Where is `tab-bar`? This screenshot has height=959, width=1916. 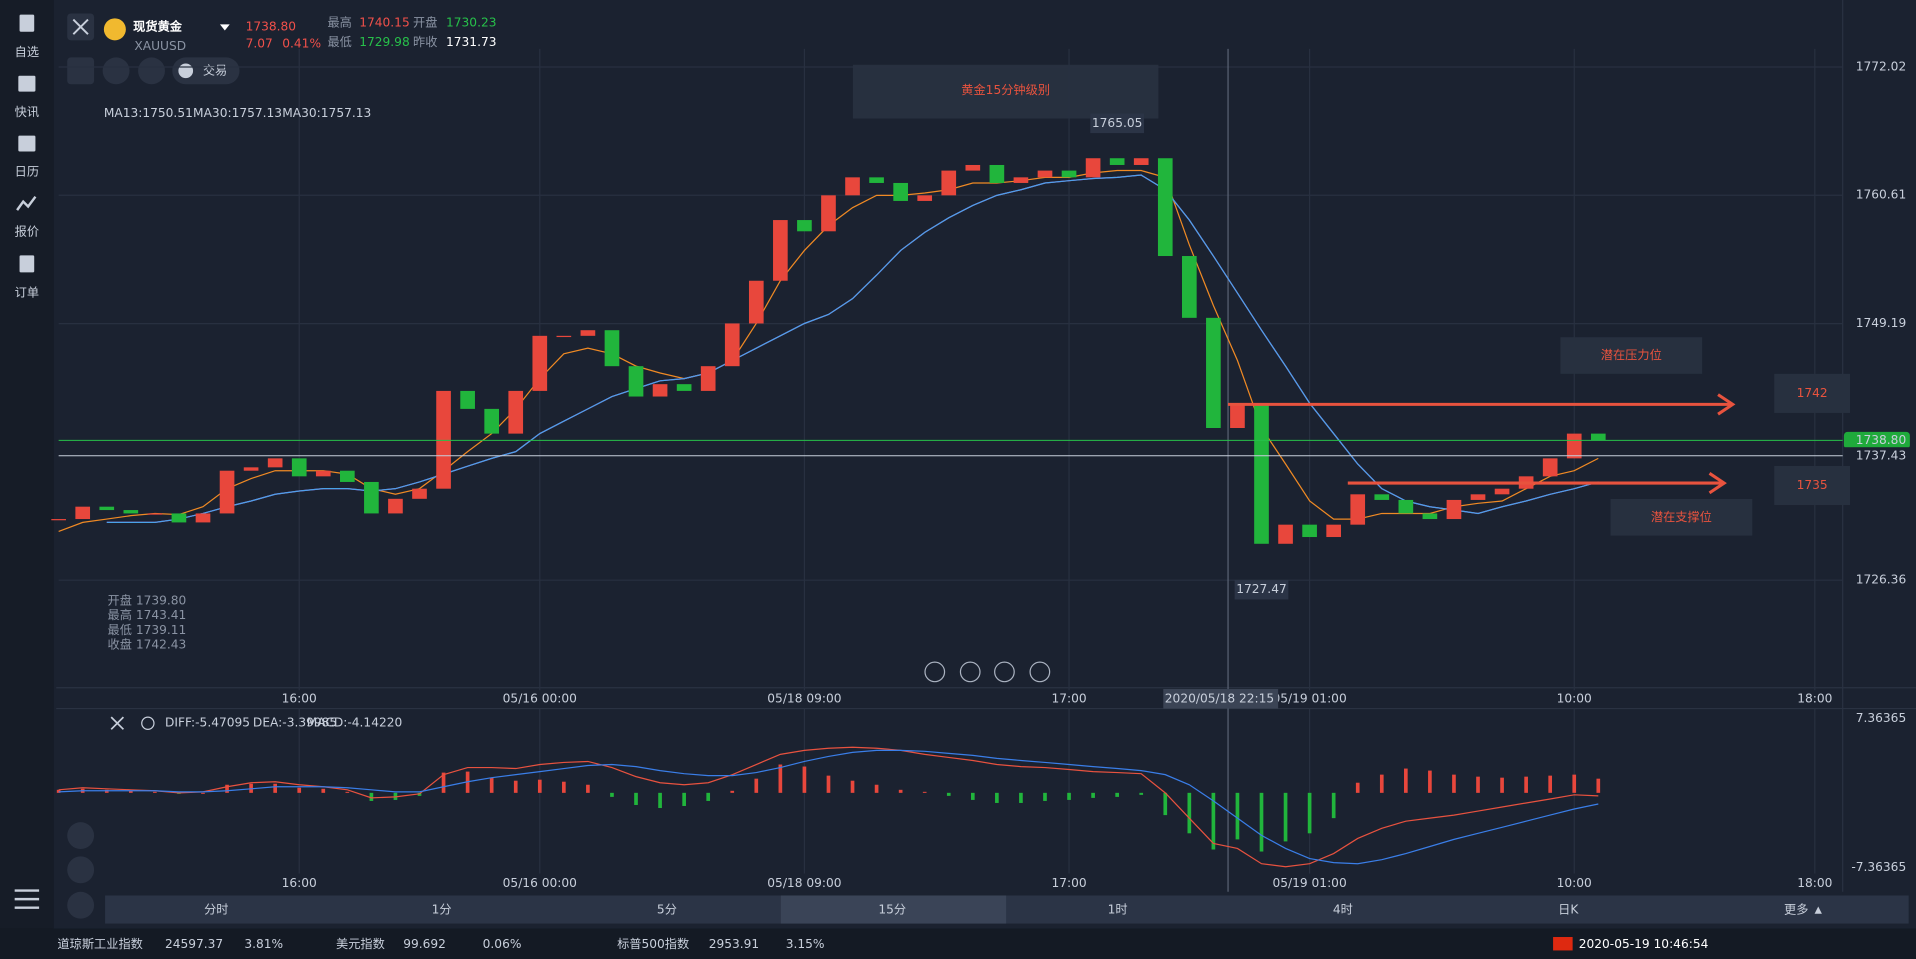 tab-bar is located at coordinates (1007, 909).